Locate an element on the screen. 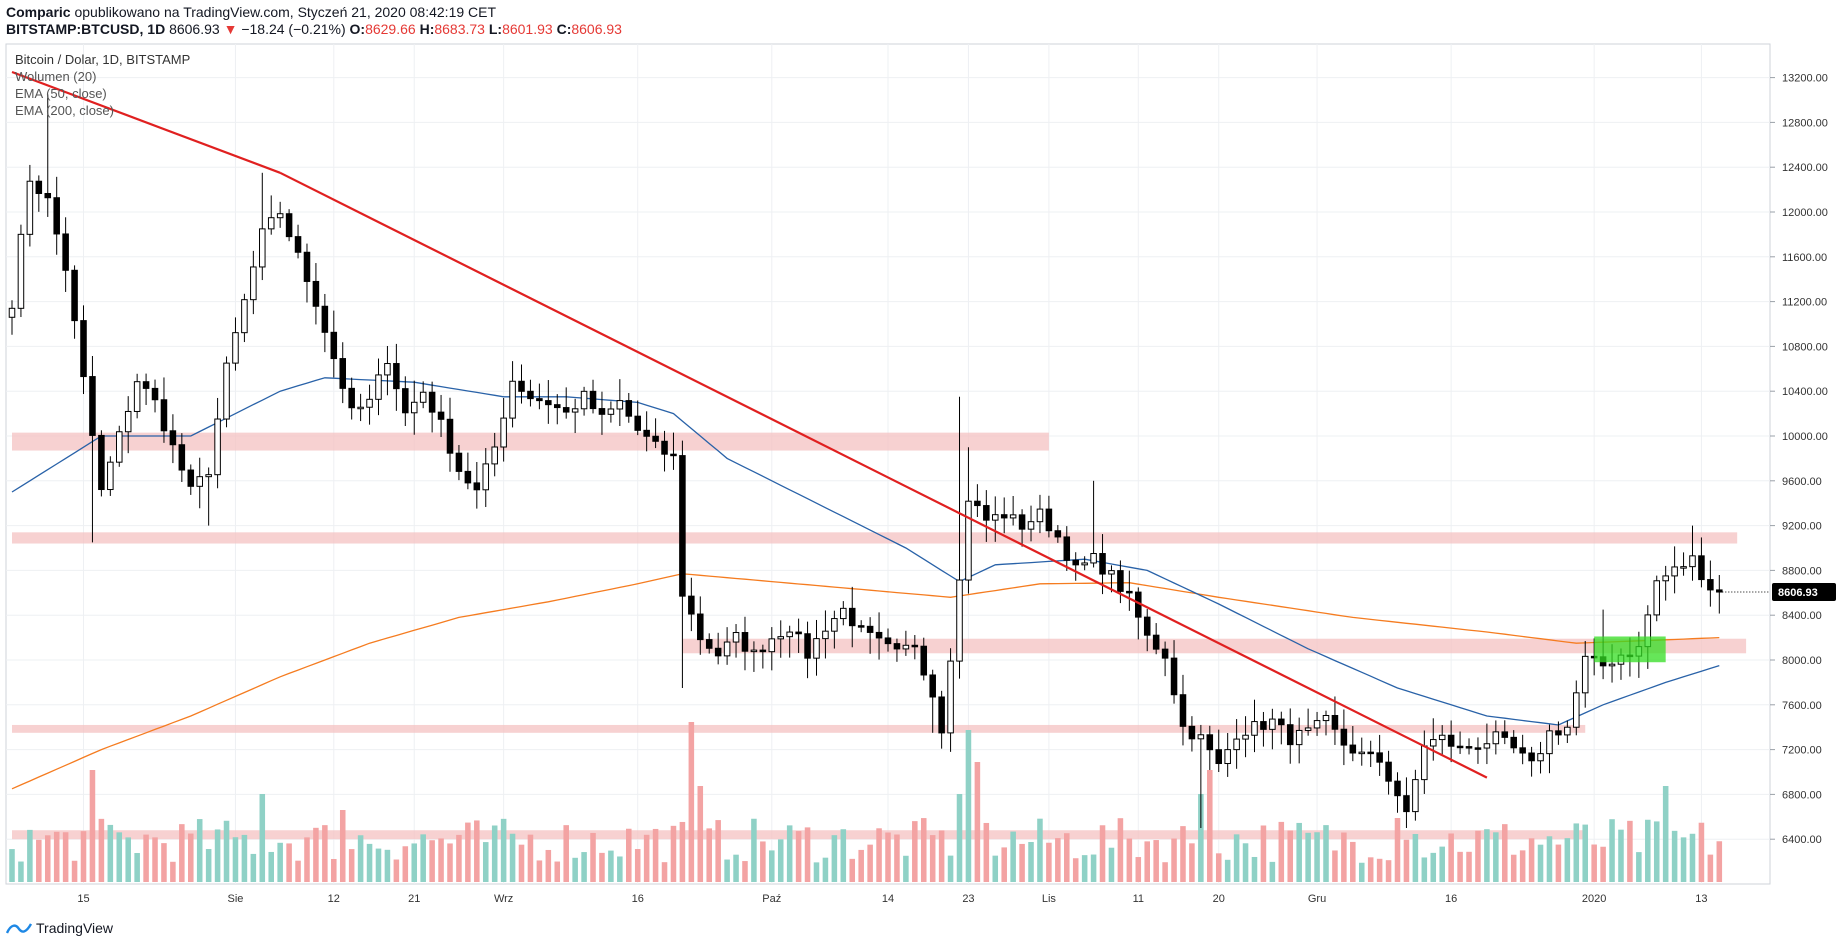 This screenshot has height=948, width=1840. y-tick-label: 12800.00 is located at coordinates (1805, 123).